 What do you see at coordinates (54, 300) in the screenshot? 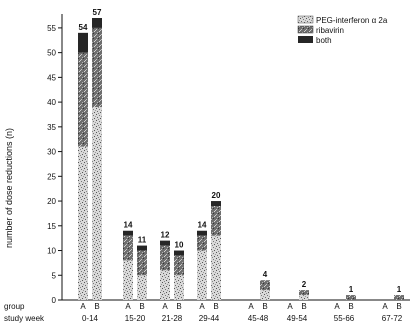
I see `y-tick-label: 0` at bounding box center [54, 300].